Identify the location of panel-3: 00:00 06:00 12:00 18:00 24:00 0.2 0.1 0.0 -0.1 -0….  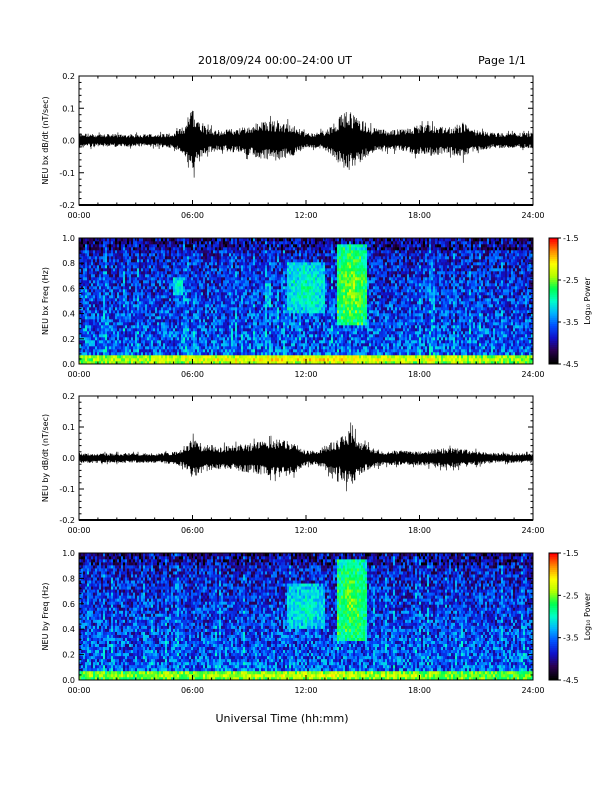
(293, 463).